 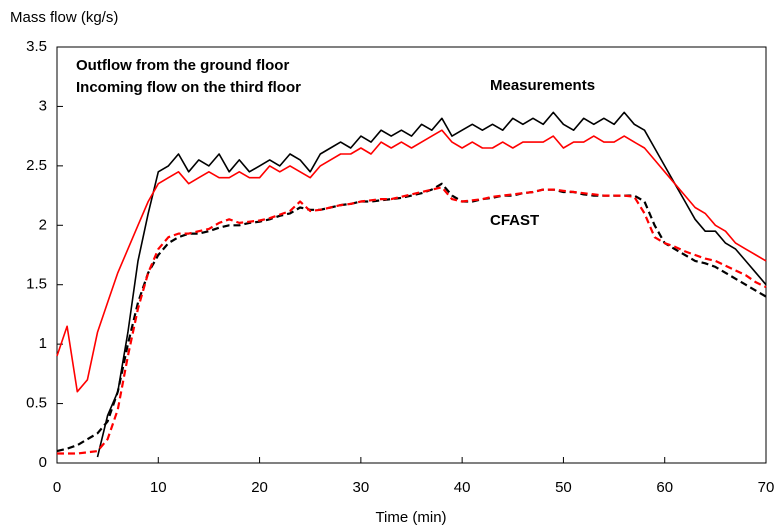 What do you see at coordinates (36, 284) in the screenshot?
I see `y-tick-label: 1.5` at bounding box center [36, 284].